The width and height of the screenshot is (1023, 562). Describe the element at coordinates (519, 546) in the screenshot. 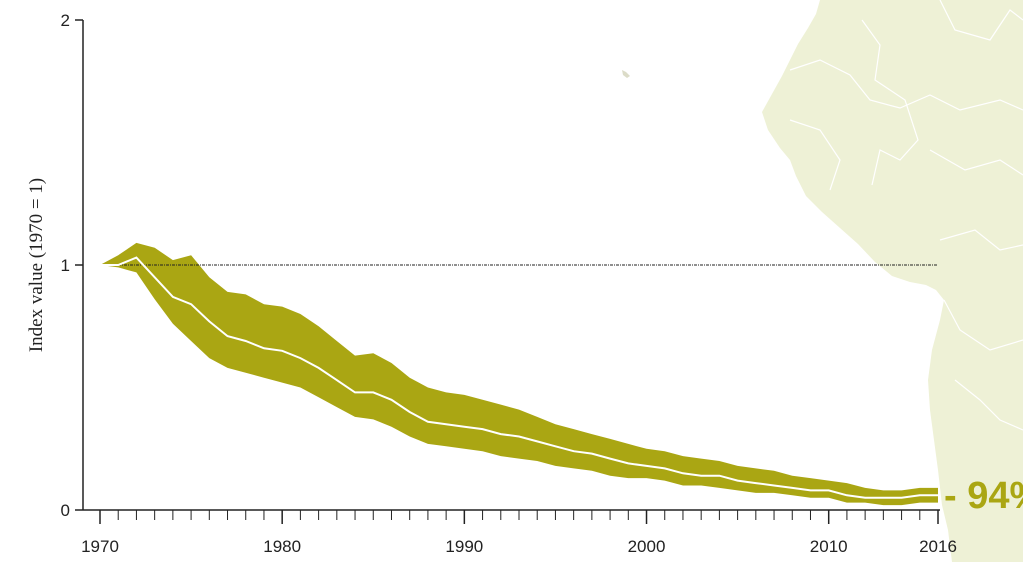

I see `x-tick-labels: 1970 1980 1990 2000 2010 2016` at that location.